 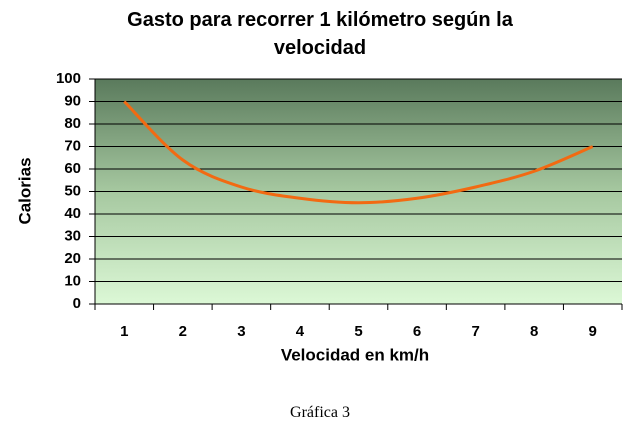 What do you see at coordinates (183, 331) in the screenshot?
I see `x-tick-label: 2` at bounding box center [183, 331].